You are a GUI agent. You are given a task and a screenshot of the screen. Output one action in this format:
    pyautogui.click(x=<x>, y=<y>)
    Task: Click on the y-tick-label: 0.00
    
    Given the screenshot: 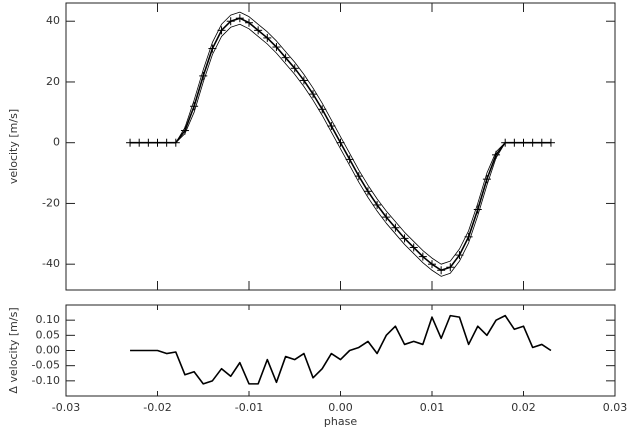 What is the action you would take?
    pyautogui.click(x=48, y=350)
    